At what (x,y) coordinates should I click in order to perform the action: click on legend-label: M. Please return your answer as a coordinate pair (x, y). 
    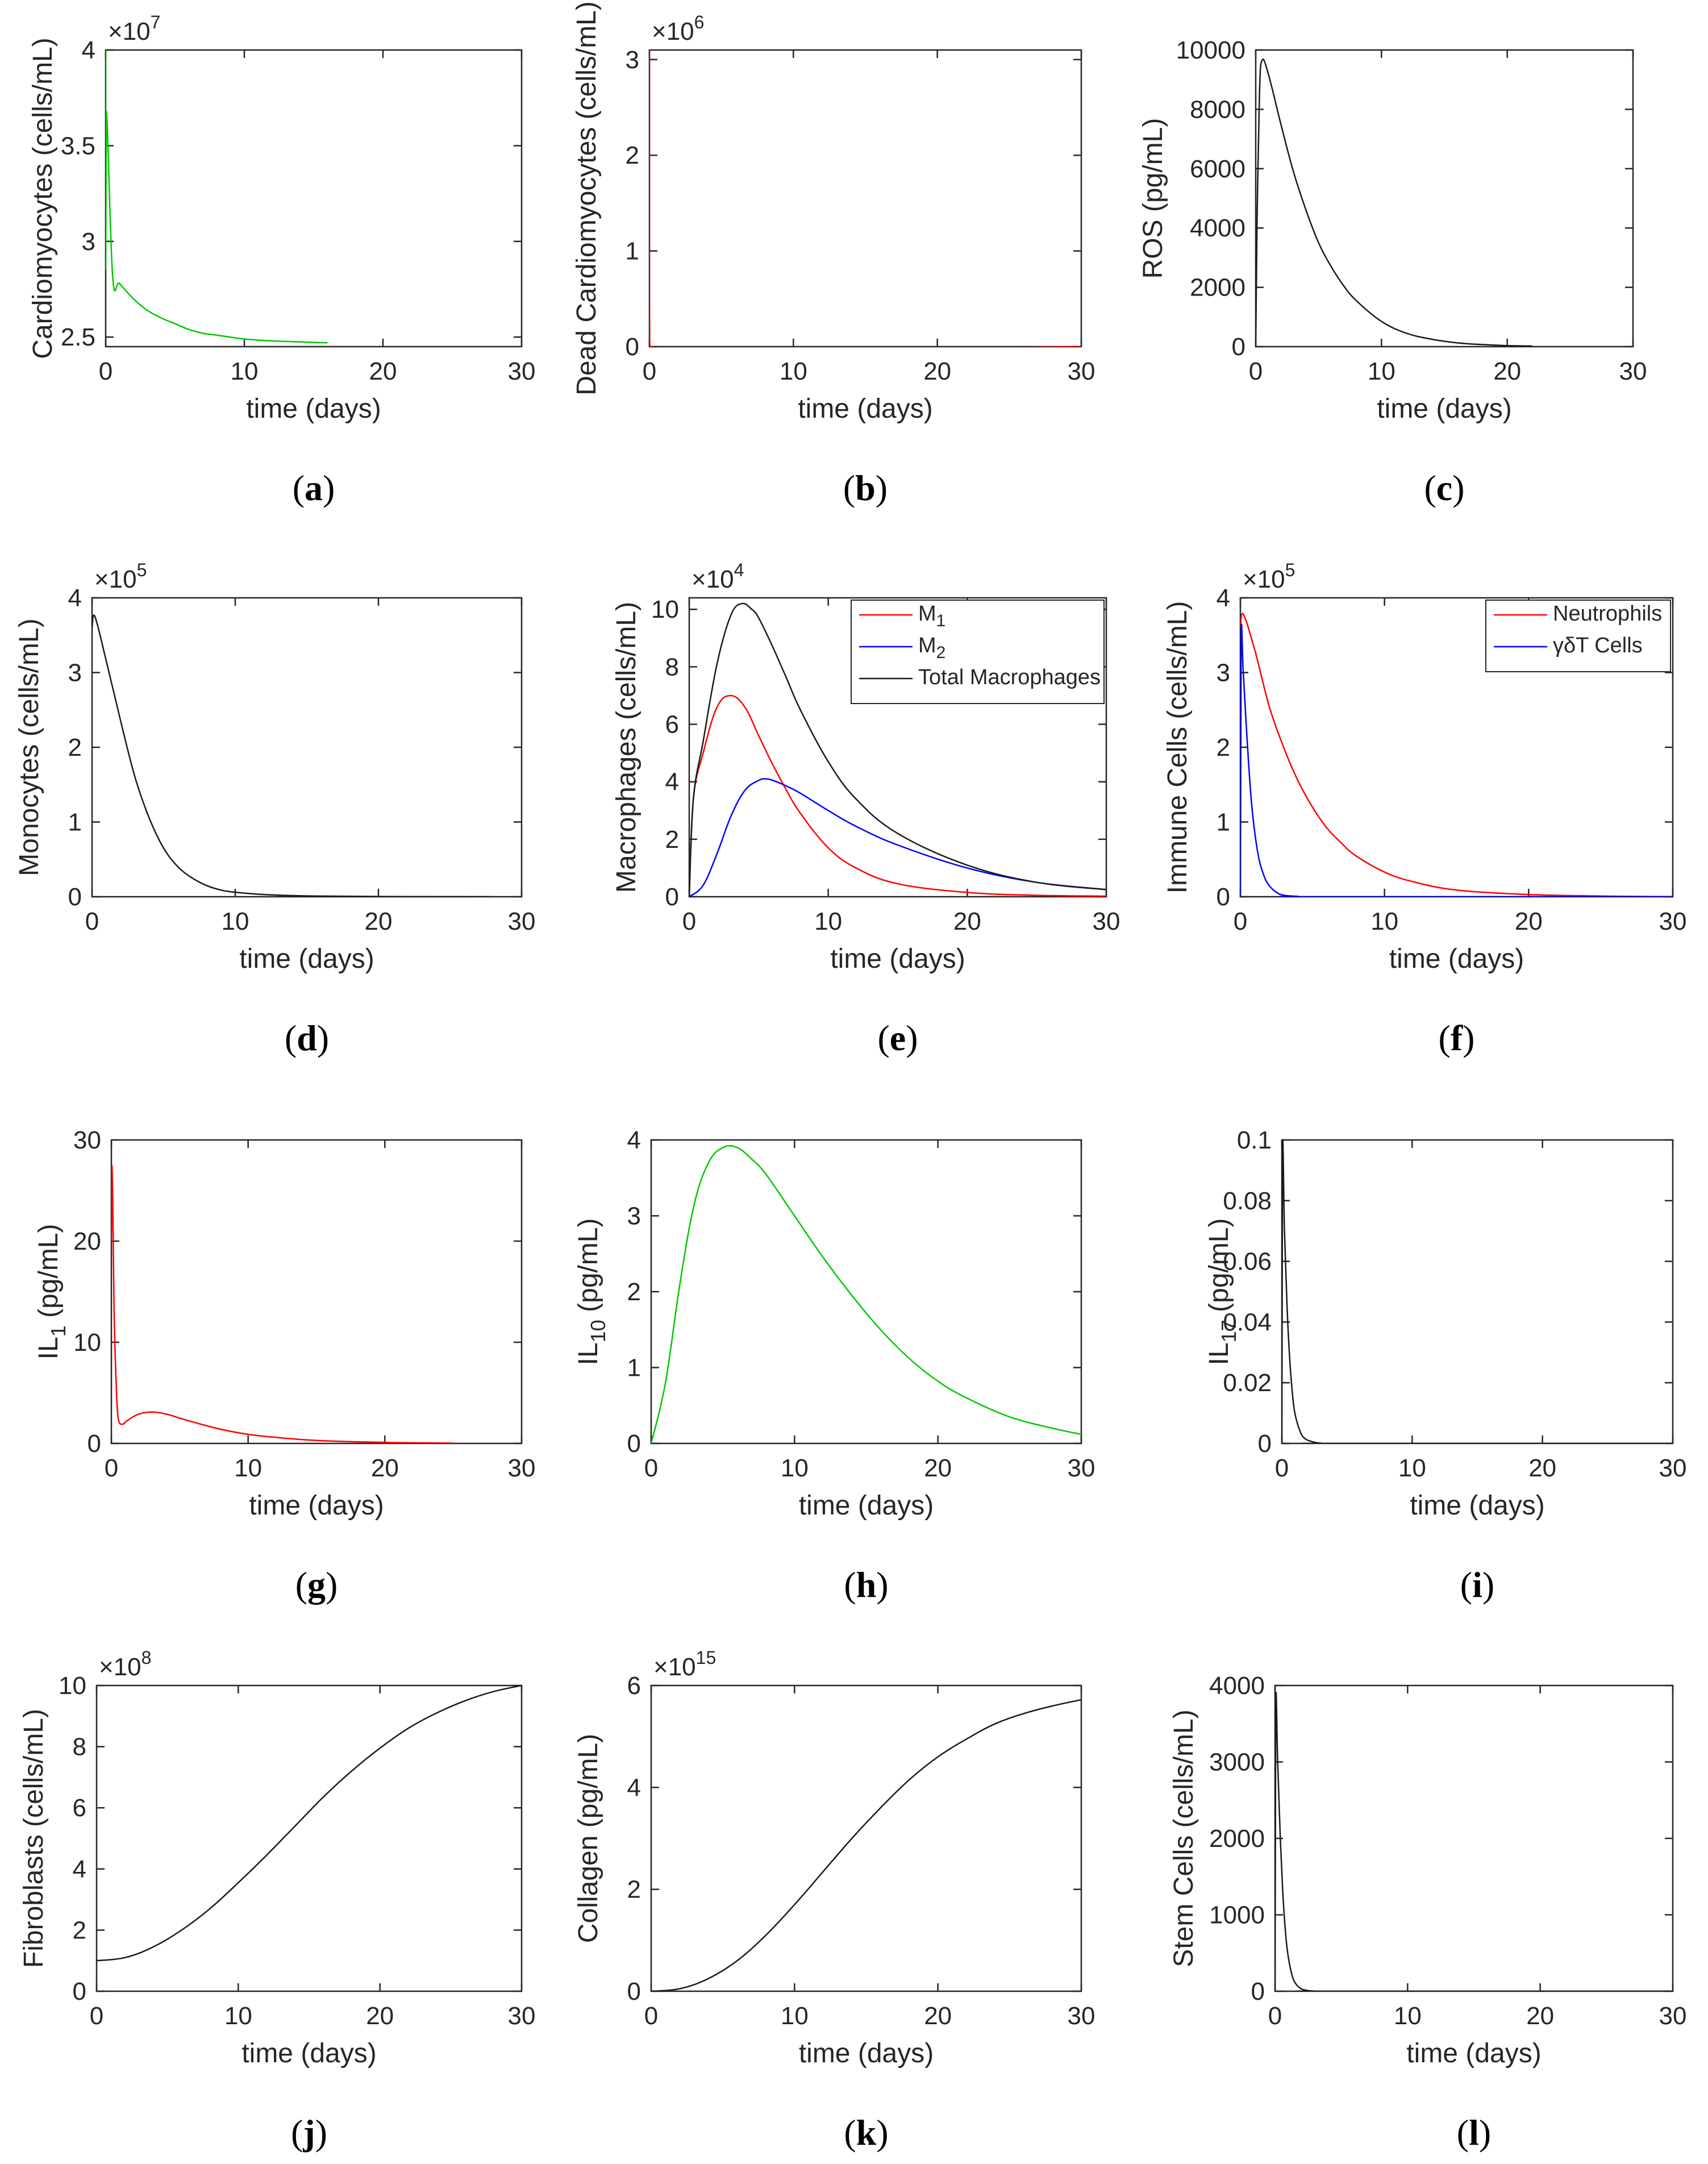
    Looking at the image, I should click on (927, 645).